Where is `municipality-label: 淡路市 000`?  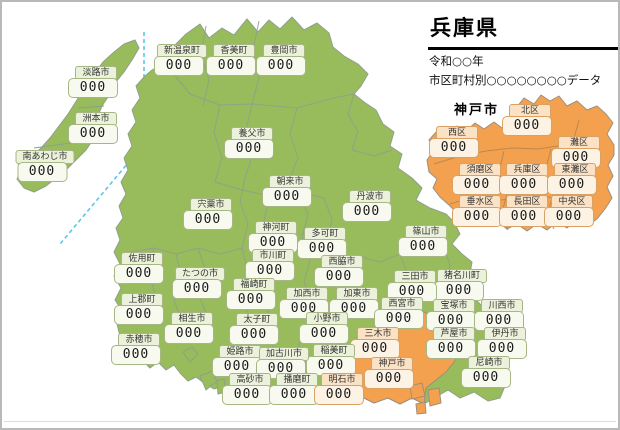
municipality-label: 淡路市 000 is located at coordinates (94, 82).